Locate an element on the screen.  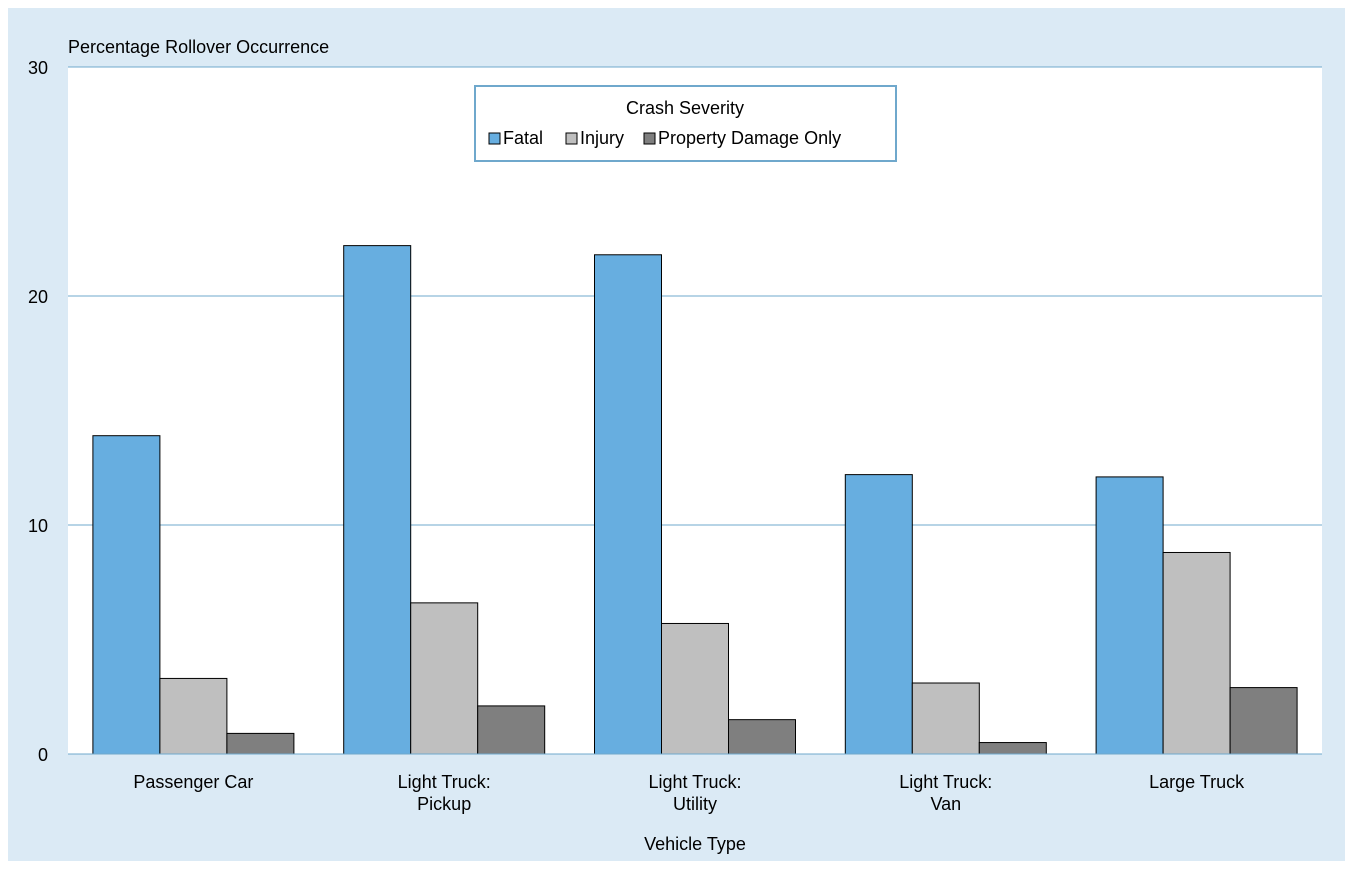
y-tick-label-0: 0 is located at coordinates (43, 755).